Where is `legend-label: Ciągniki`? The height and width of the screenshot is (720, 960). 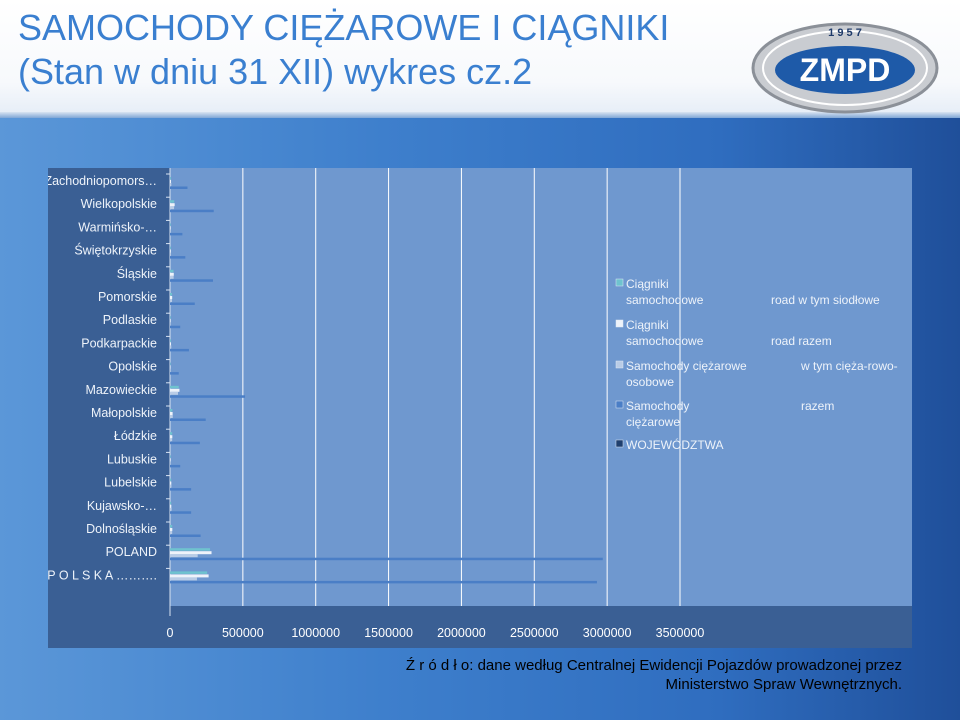 legend-label: Ciągniki is located at coordinates (647, 284).